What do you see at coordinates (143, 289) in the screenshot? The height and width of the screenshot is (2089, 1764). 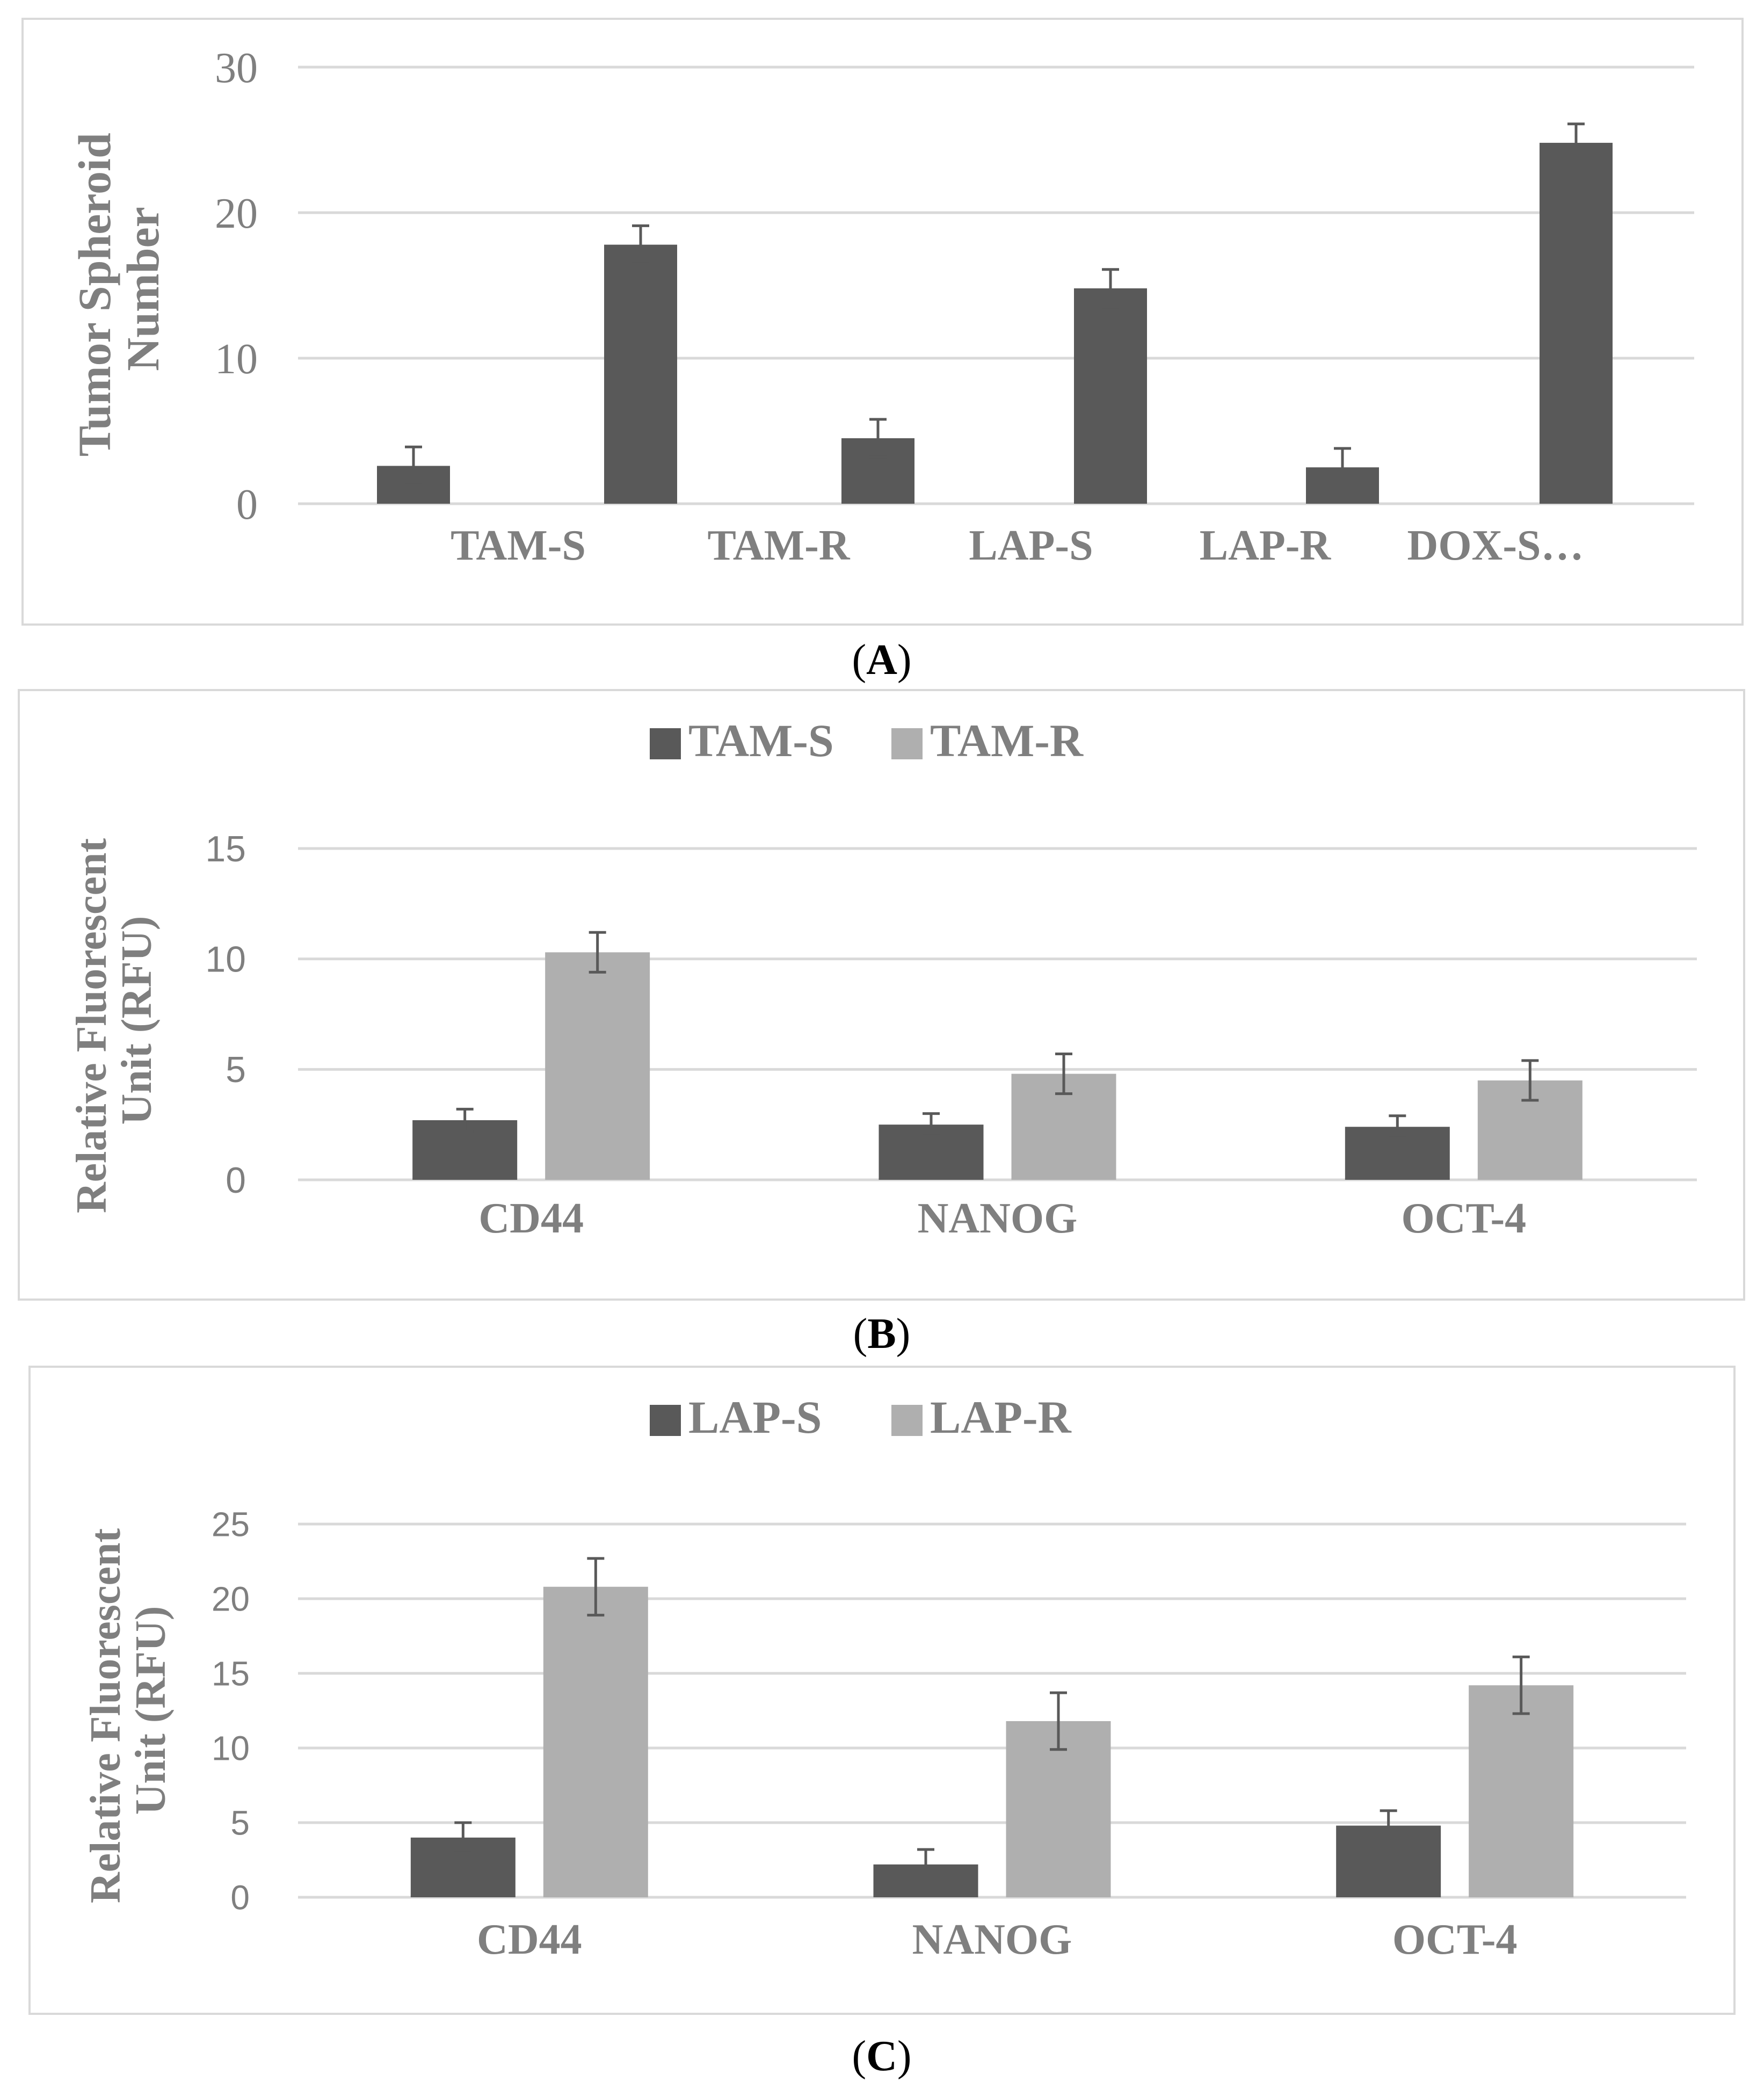 I see `panel-a-ylabel-line2: Number` at bounding box center [143, 289].